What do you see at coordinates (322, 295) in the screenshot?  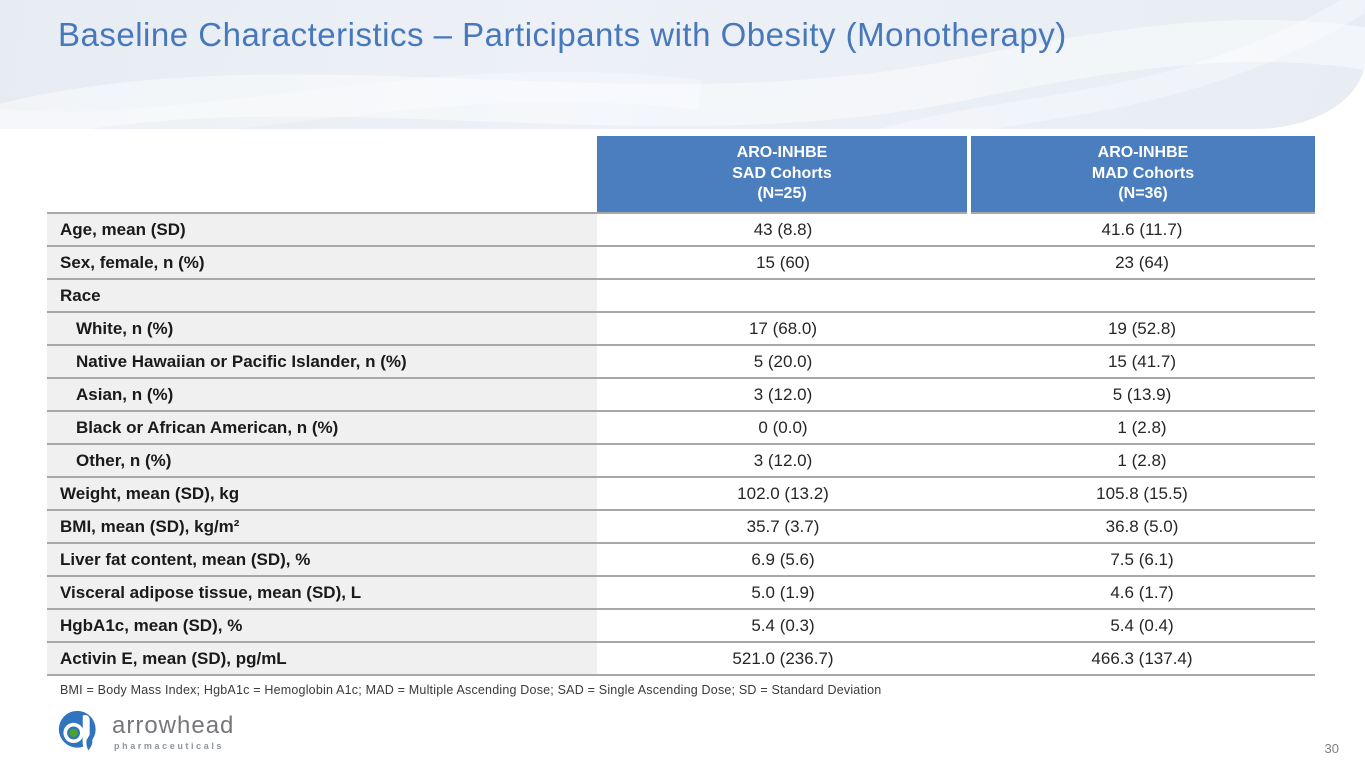 I see `row-label-cell: Race` at bounding box center [322, 295].